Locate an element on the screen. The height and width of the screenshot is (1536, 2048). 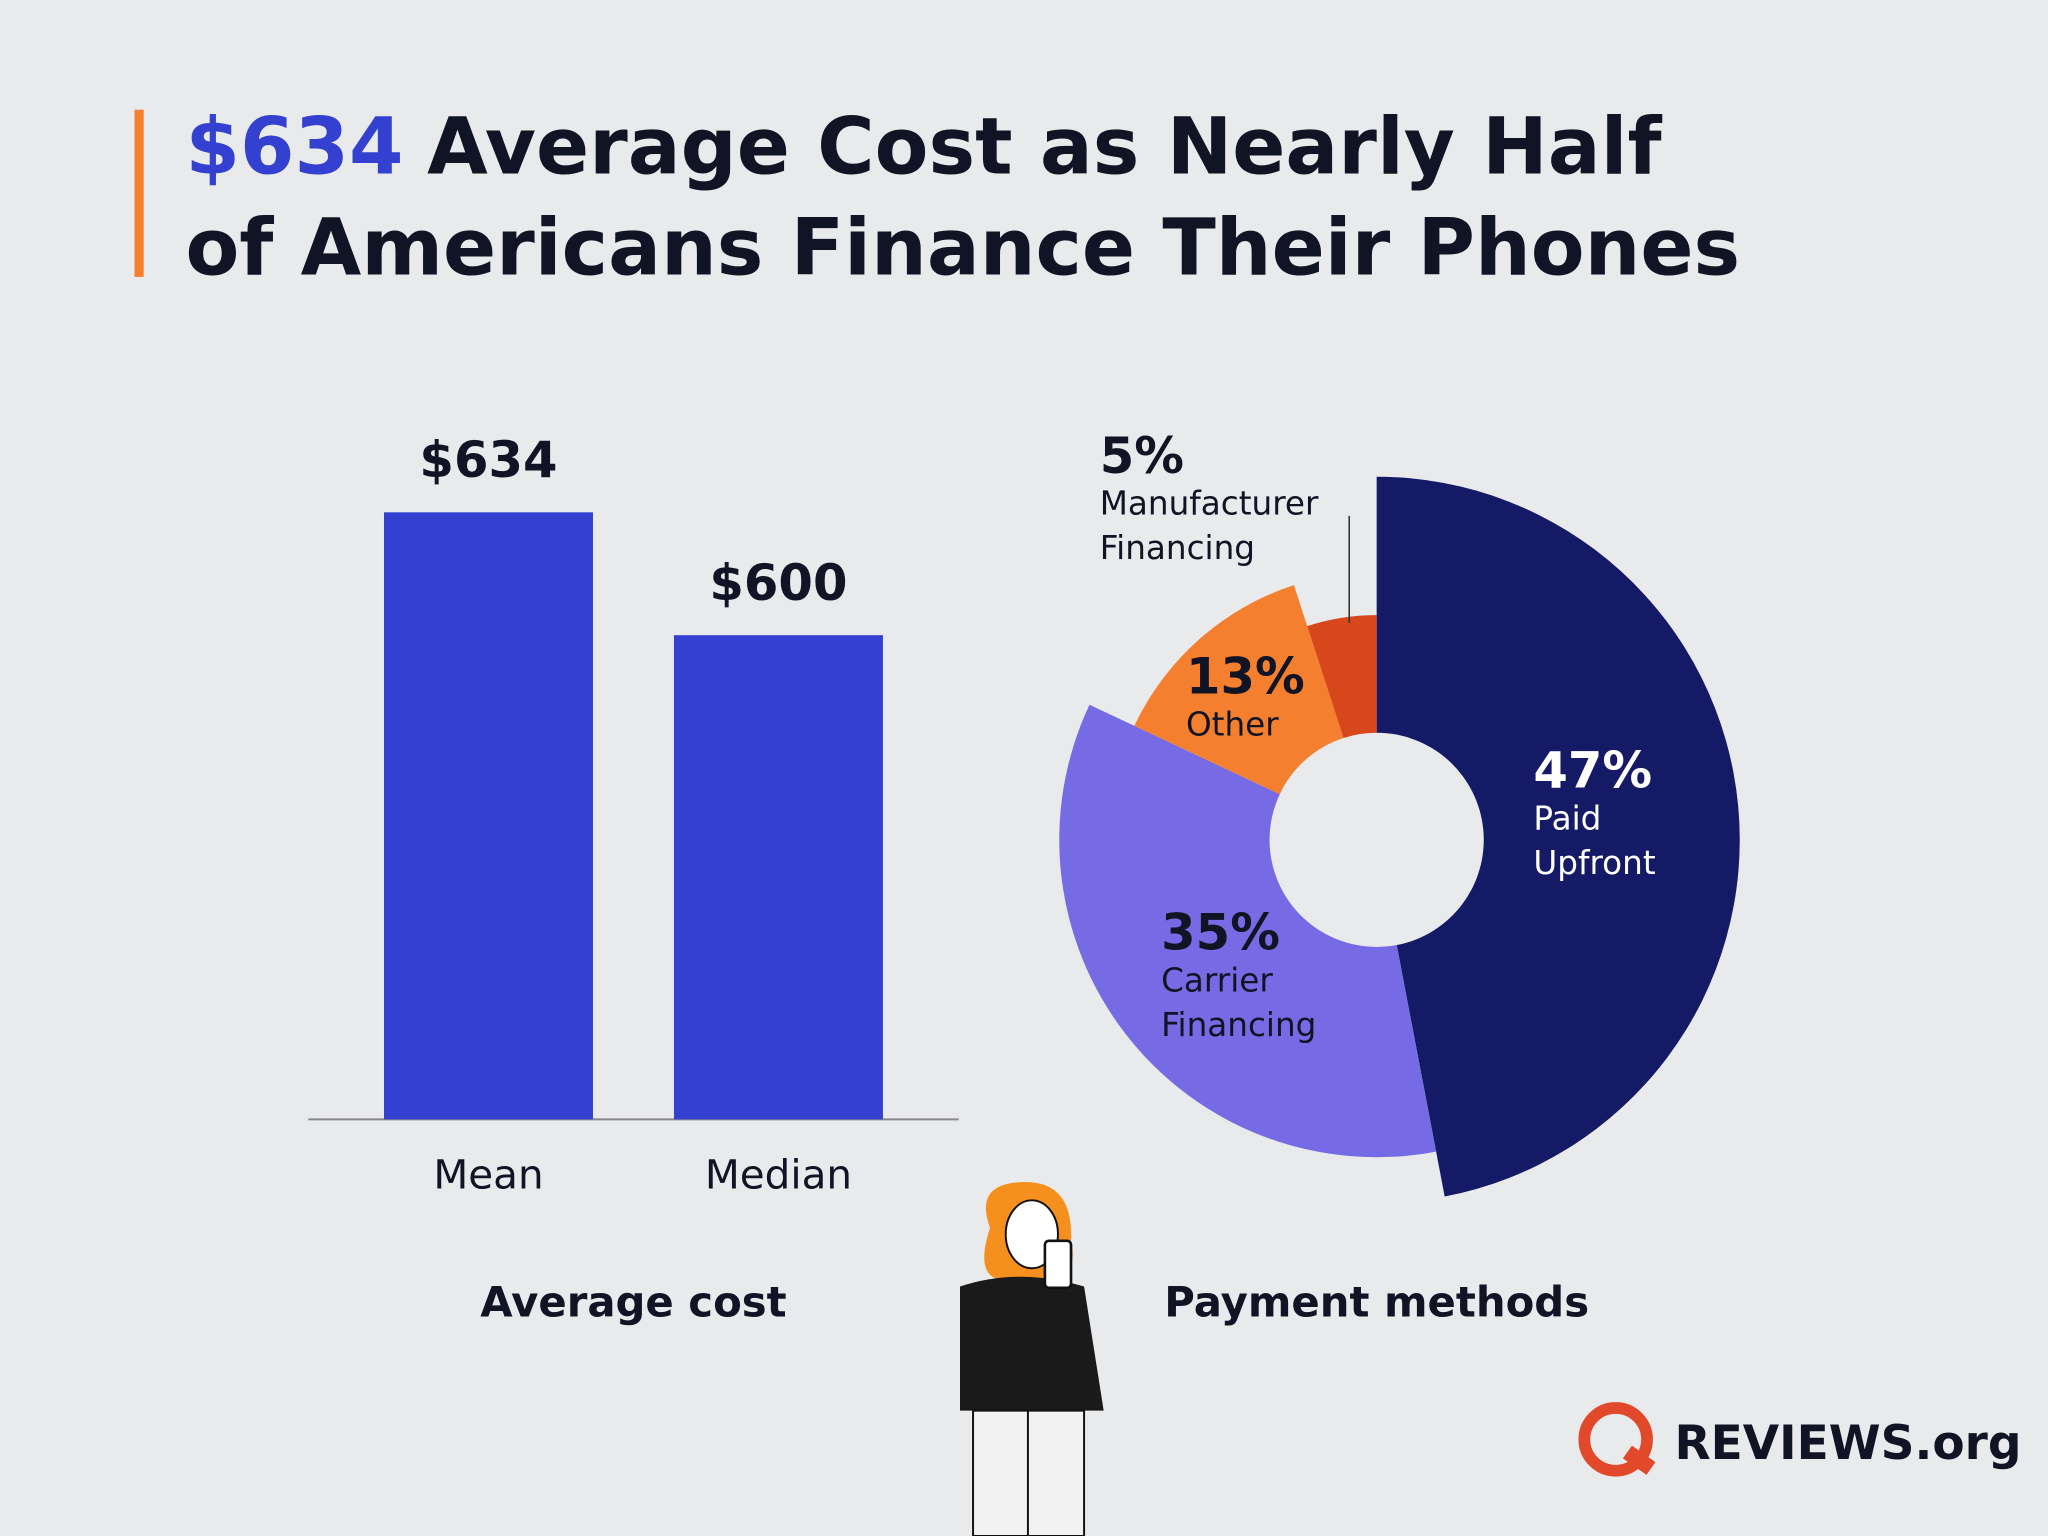
value-label: $600 is located at coordinates (778, 583).